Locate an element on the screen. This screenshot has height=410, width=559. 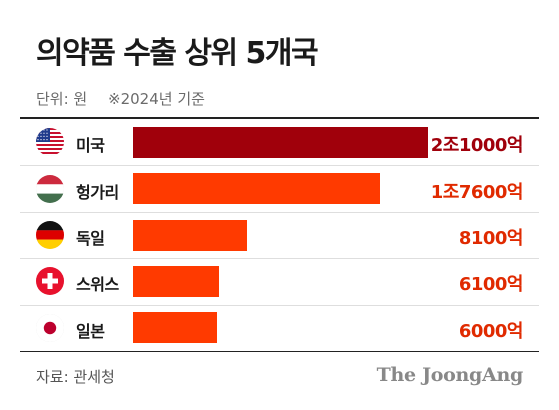
us-flag-icon is located at coordinates (50, 142).